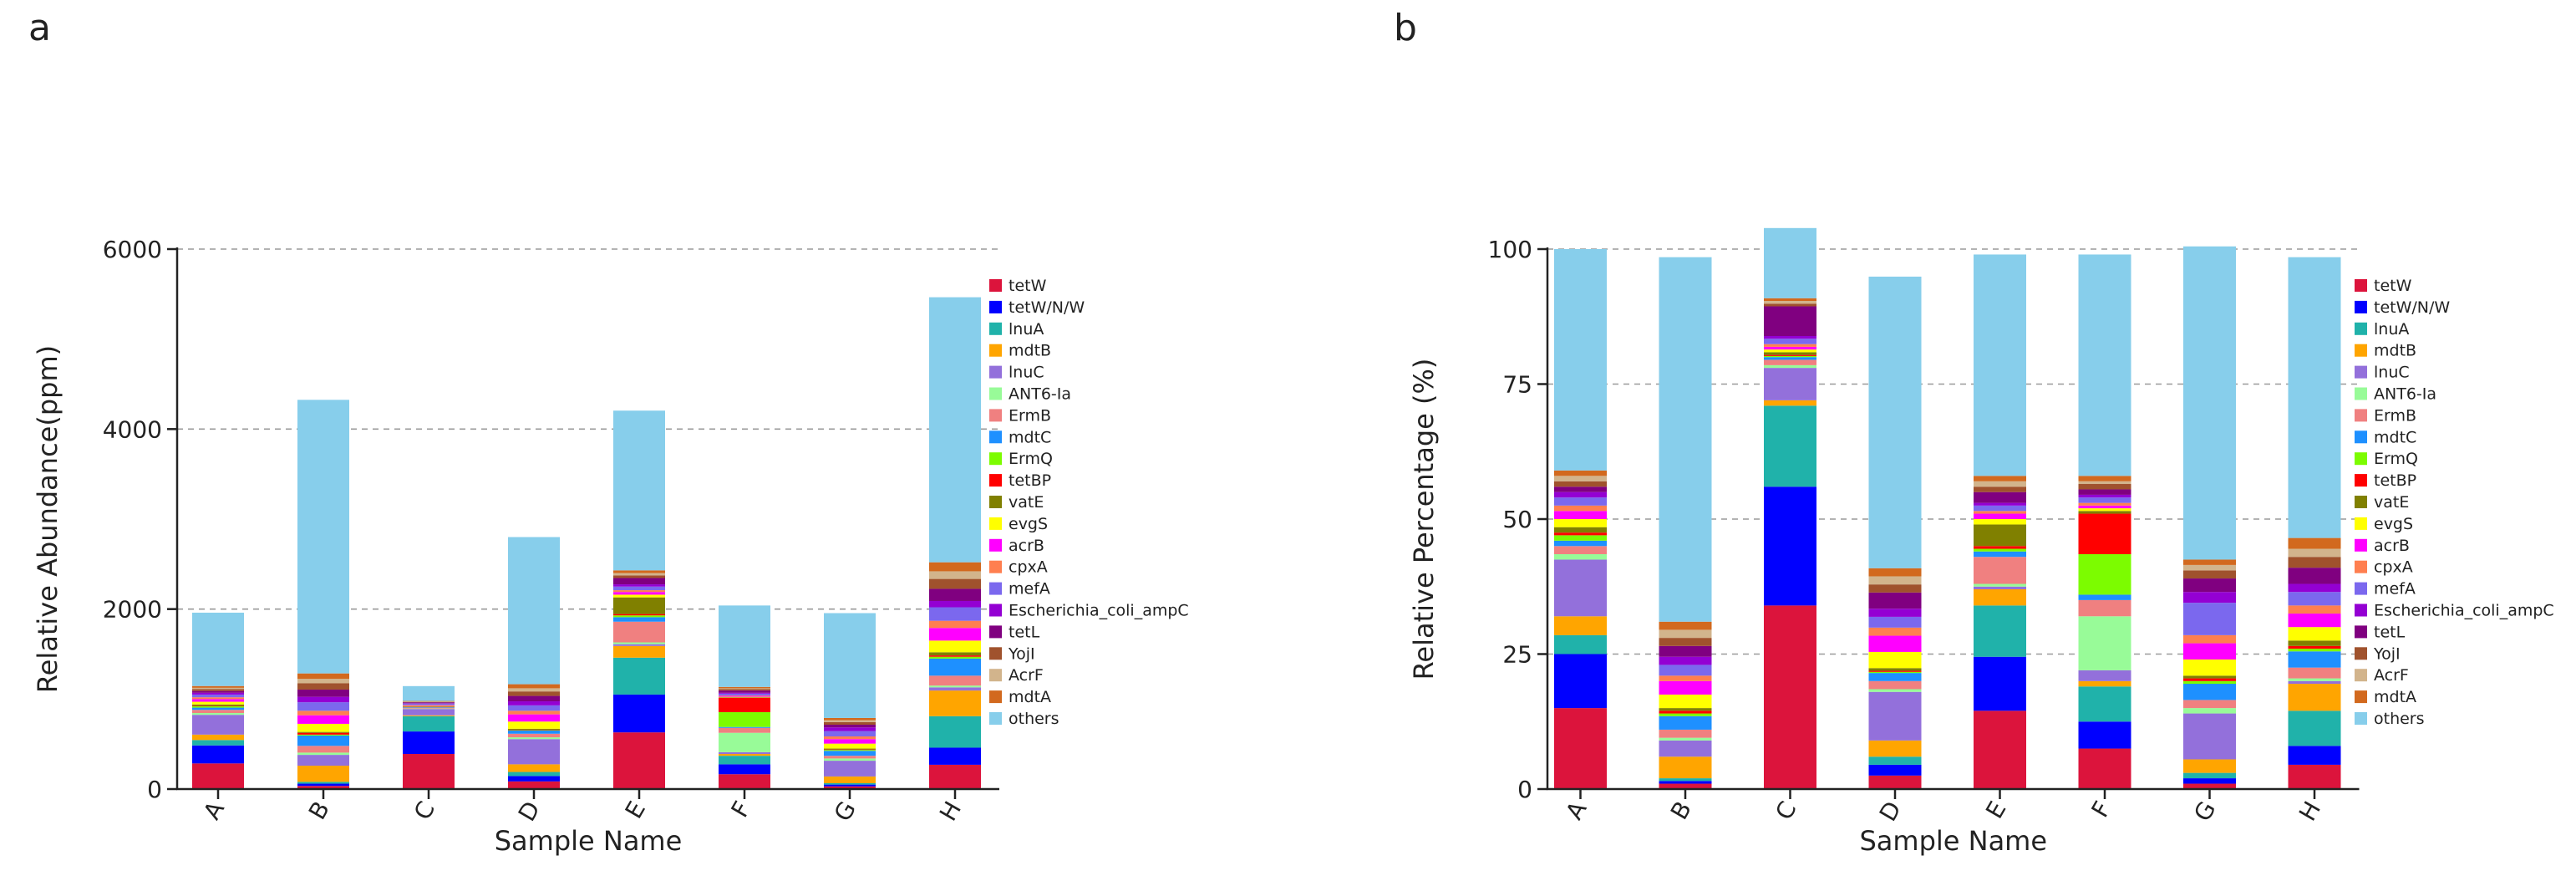 This screenshot has width=2576, height=876. Describe the element at coordinates (2395, 415) in the screenshot. I see `legend-entry-label: ErmB` at that location.